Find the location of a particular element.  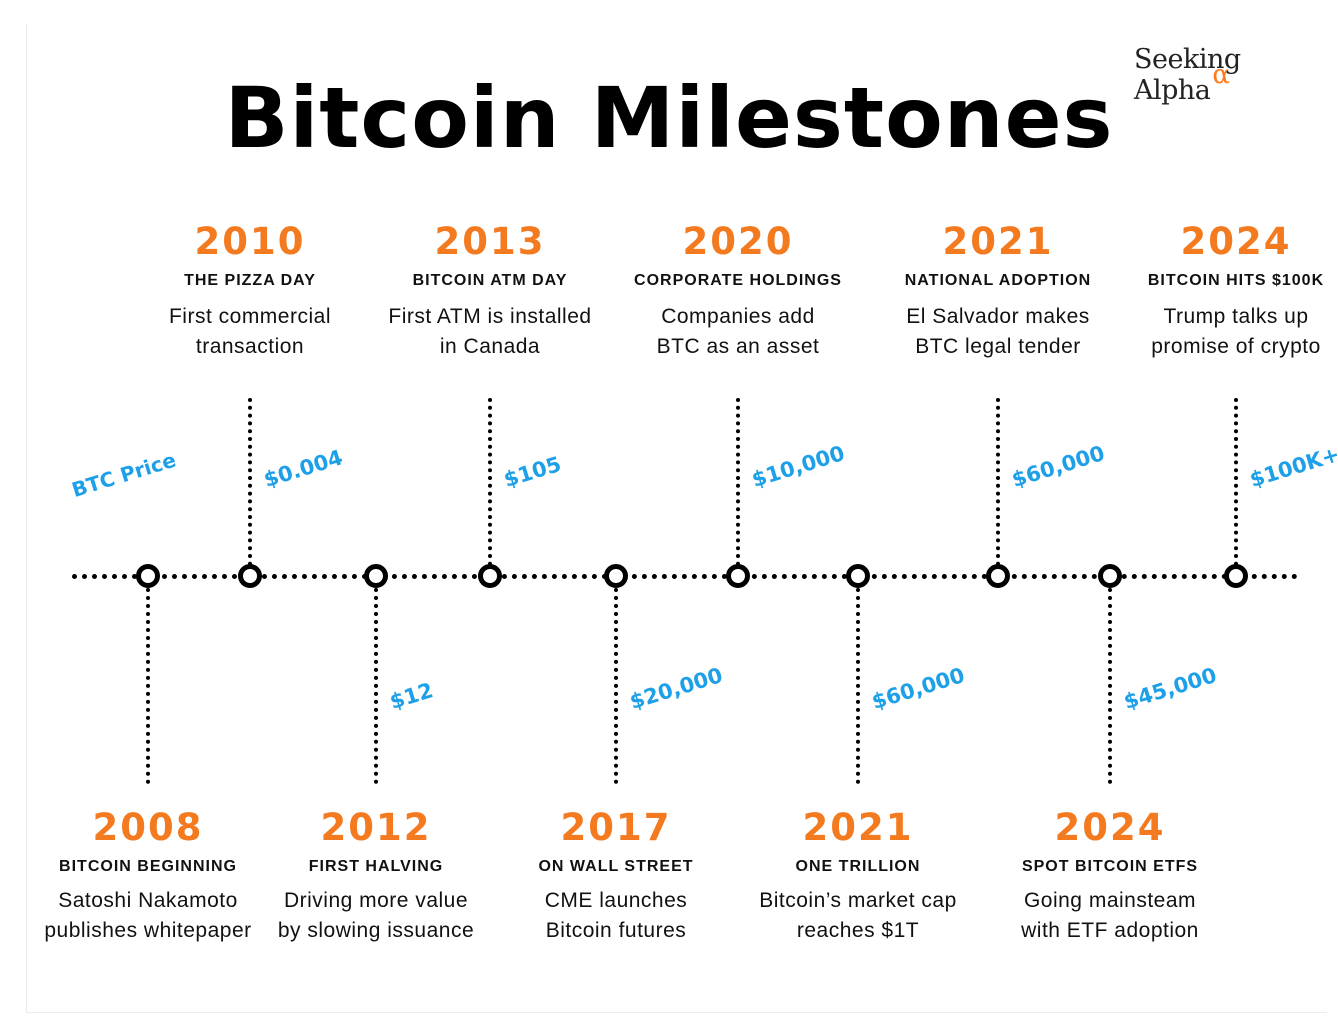

description-line: publishes whitepaper is located at coordinates (148, 930).